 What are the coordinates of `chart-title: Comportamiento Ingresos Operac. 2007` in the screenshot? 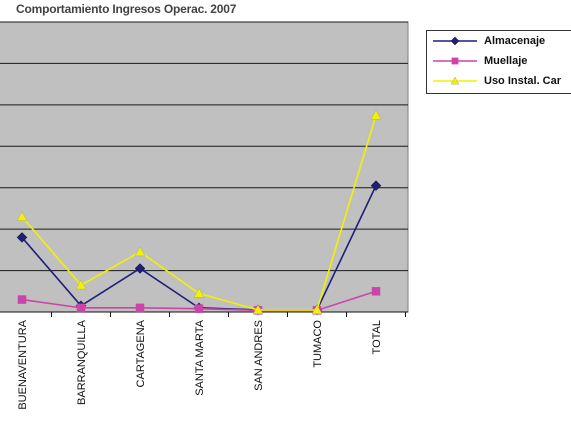 It's located at (126, 9).